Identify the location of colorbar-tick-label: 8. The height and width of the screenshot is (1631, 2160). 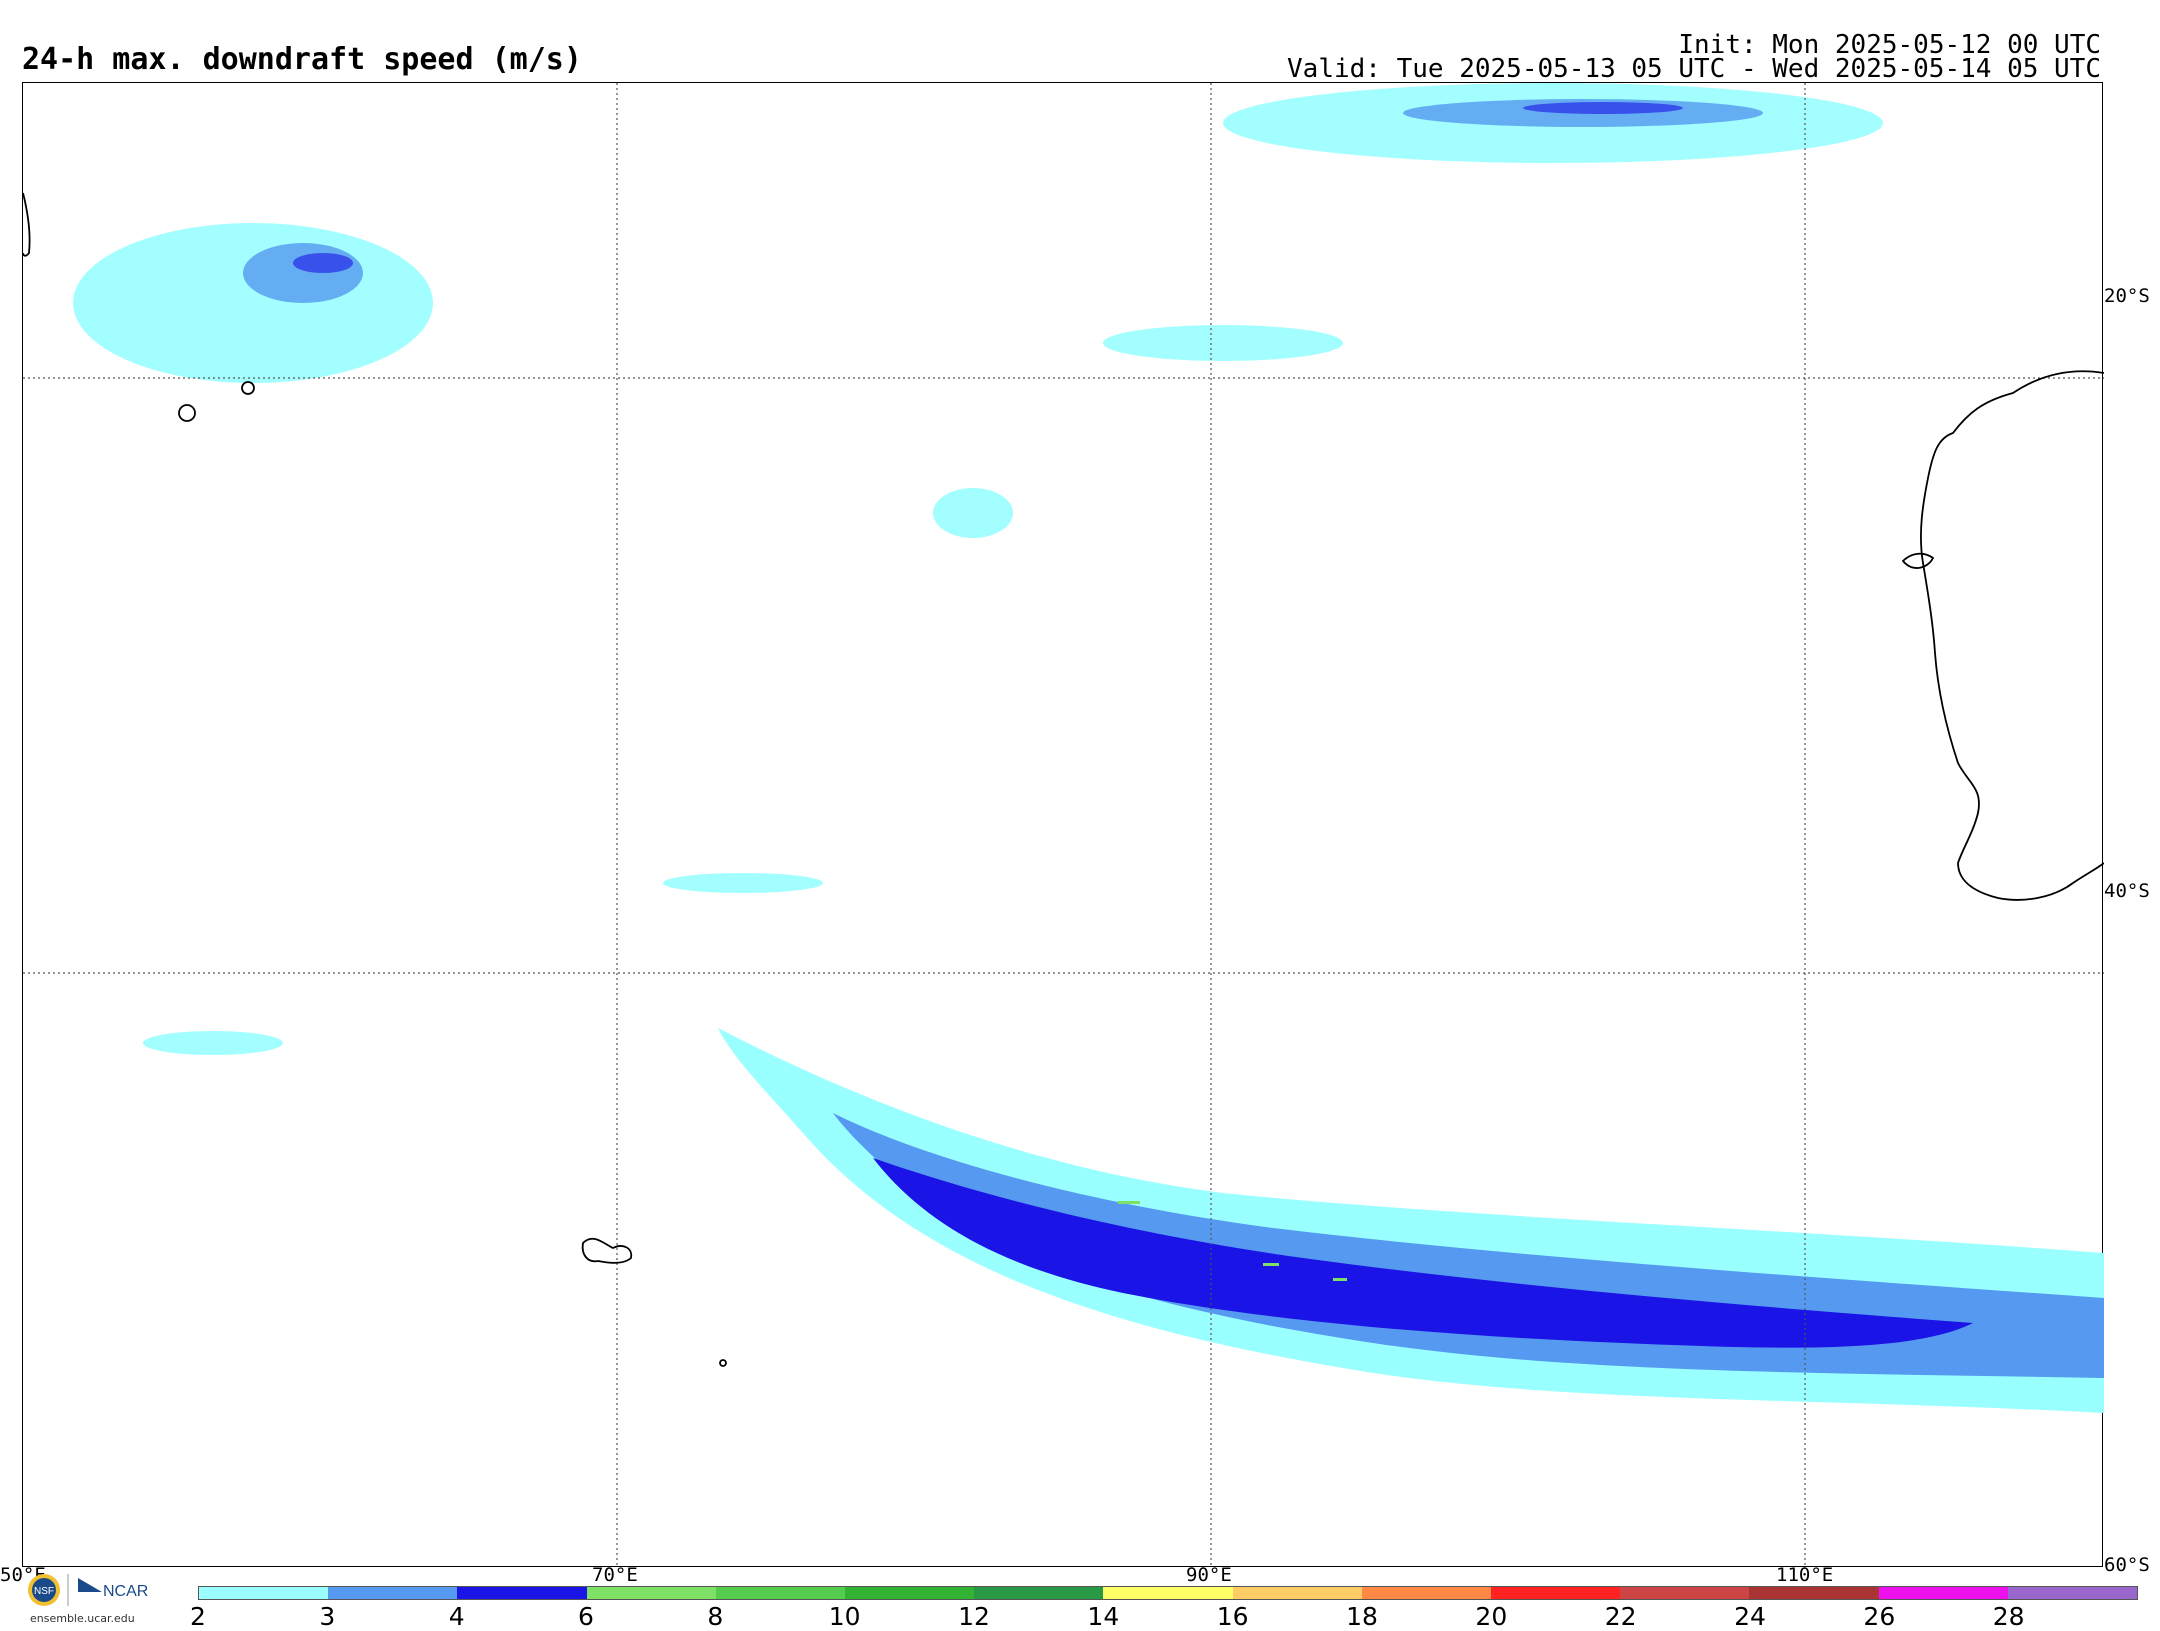
(715, 1616).